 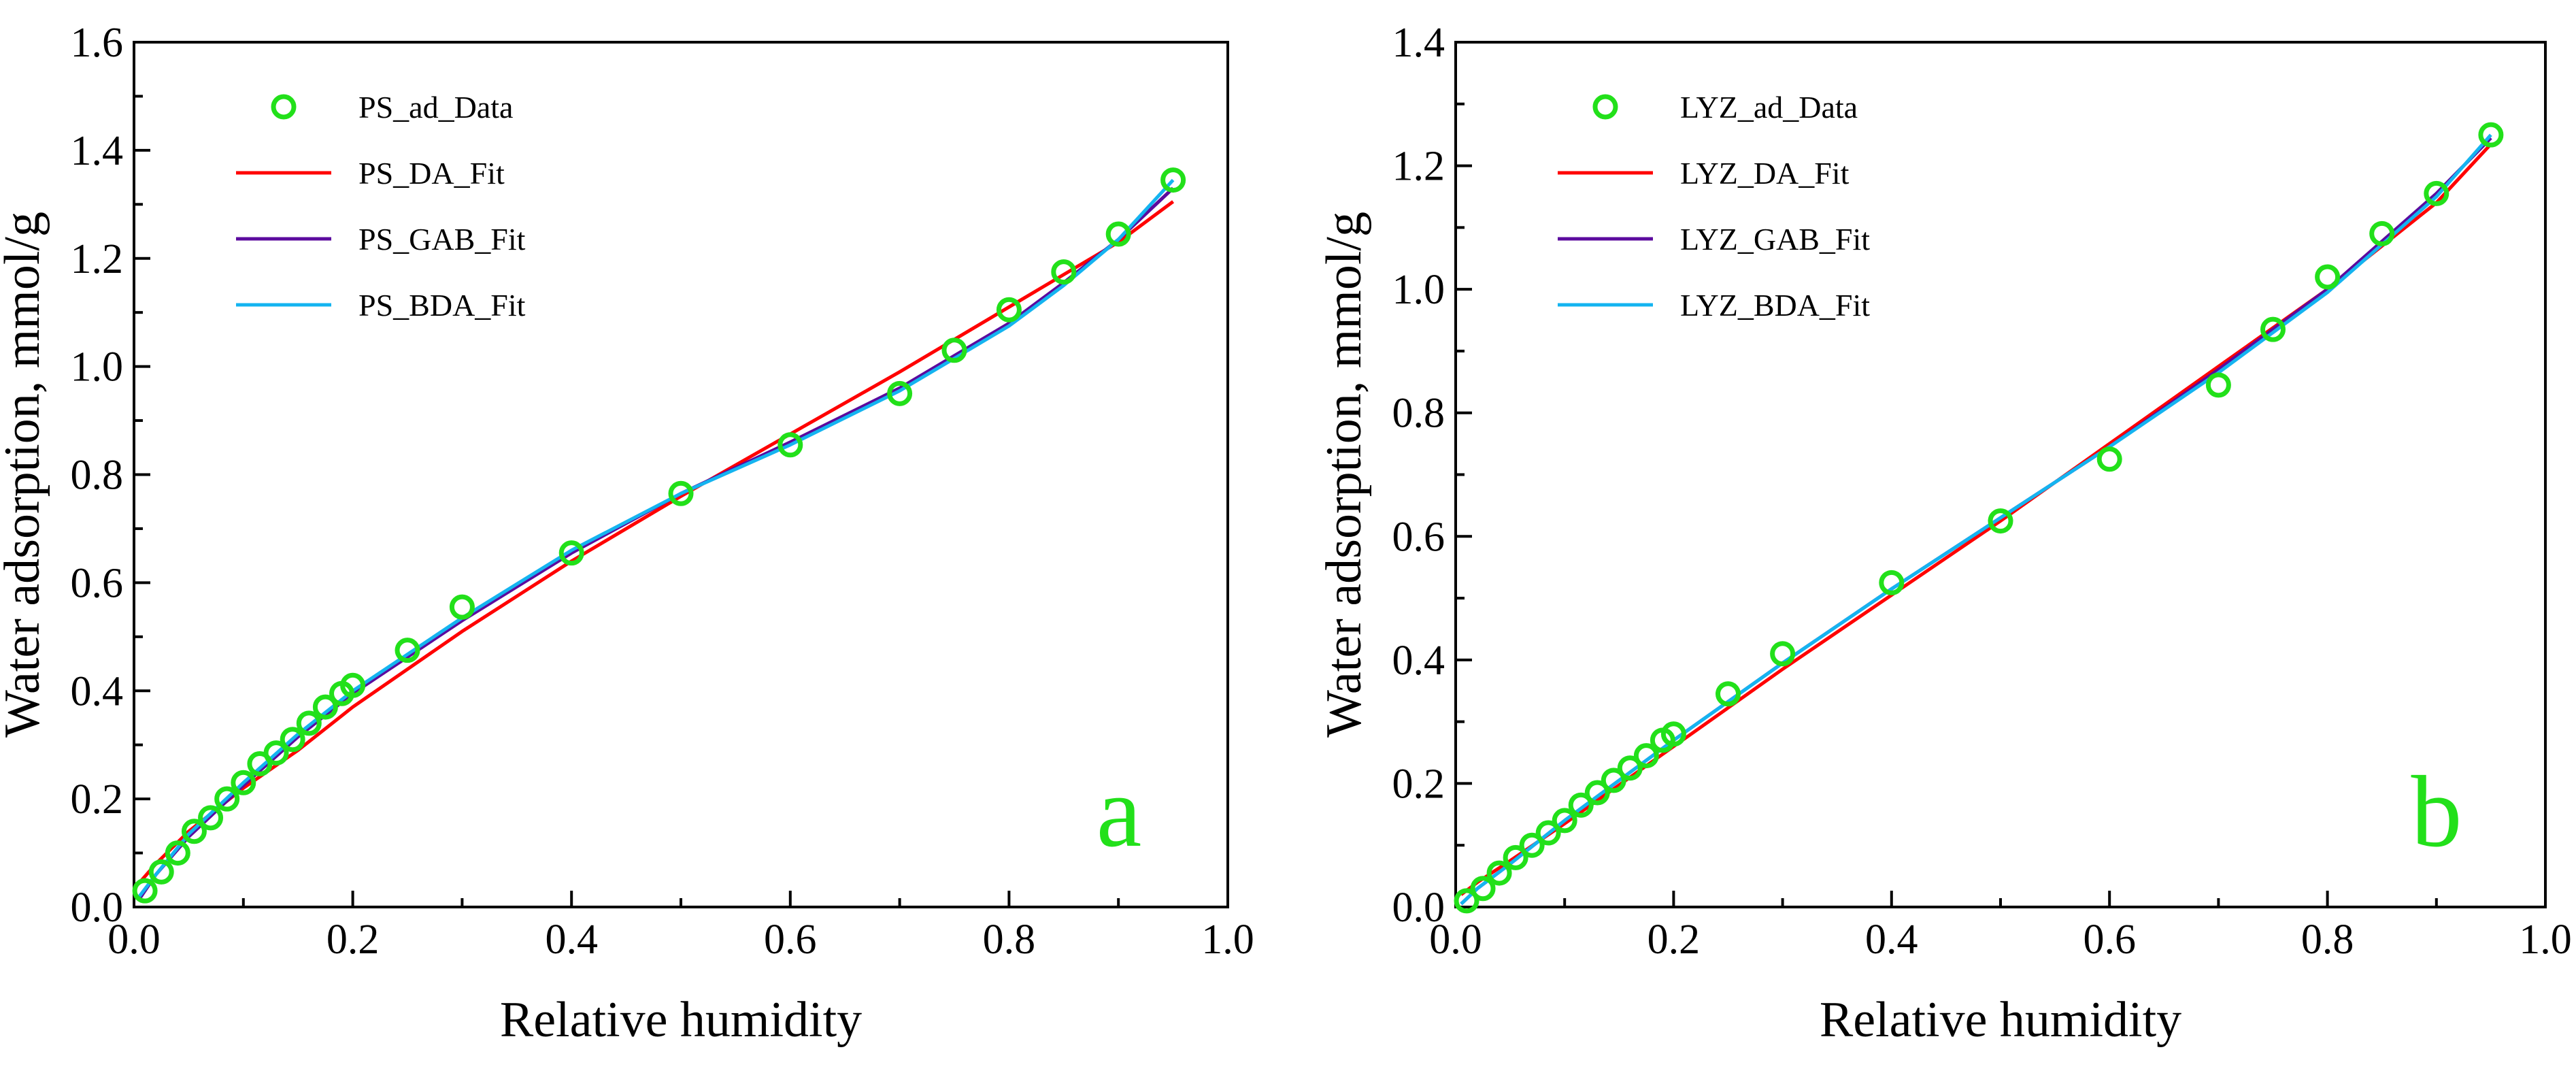 I want to click on legend-entry: PS_BDA_Fit, so click(x=442, y=306).